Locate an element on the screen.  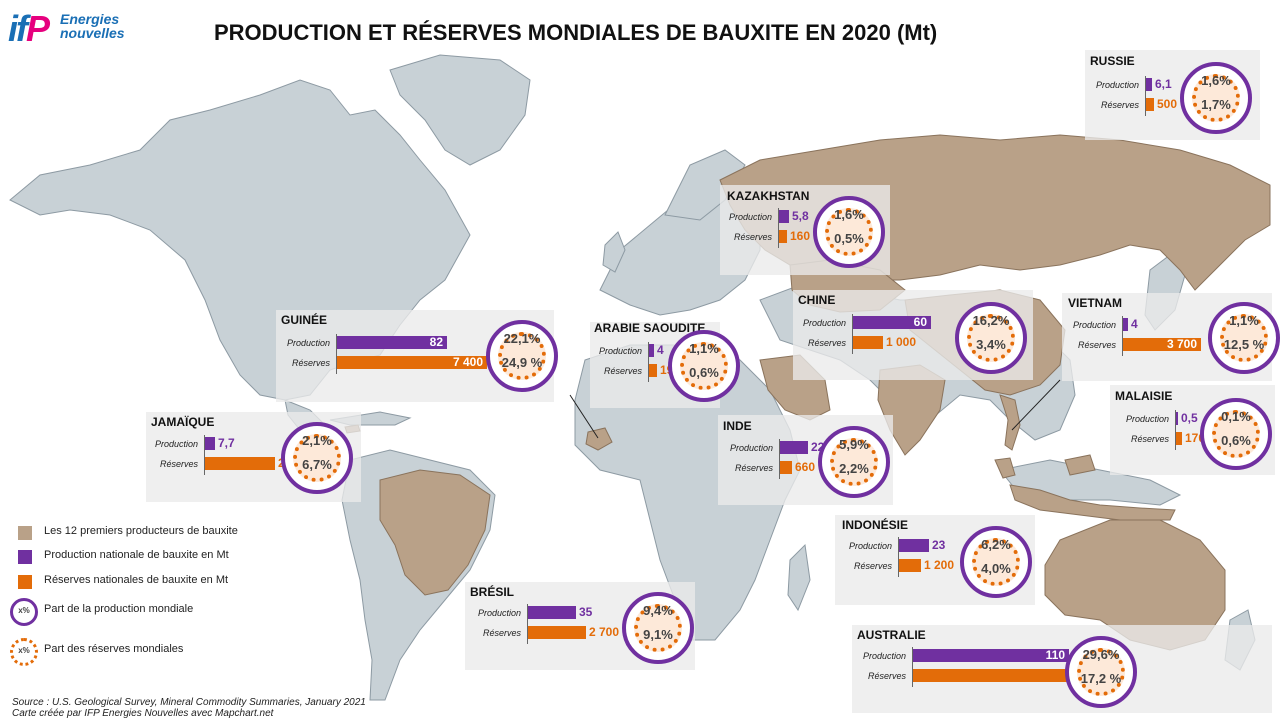
kazakhstan-reserves-bar is located at coordinates (783, 236).